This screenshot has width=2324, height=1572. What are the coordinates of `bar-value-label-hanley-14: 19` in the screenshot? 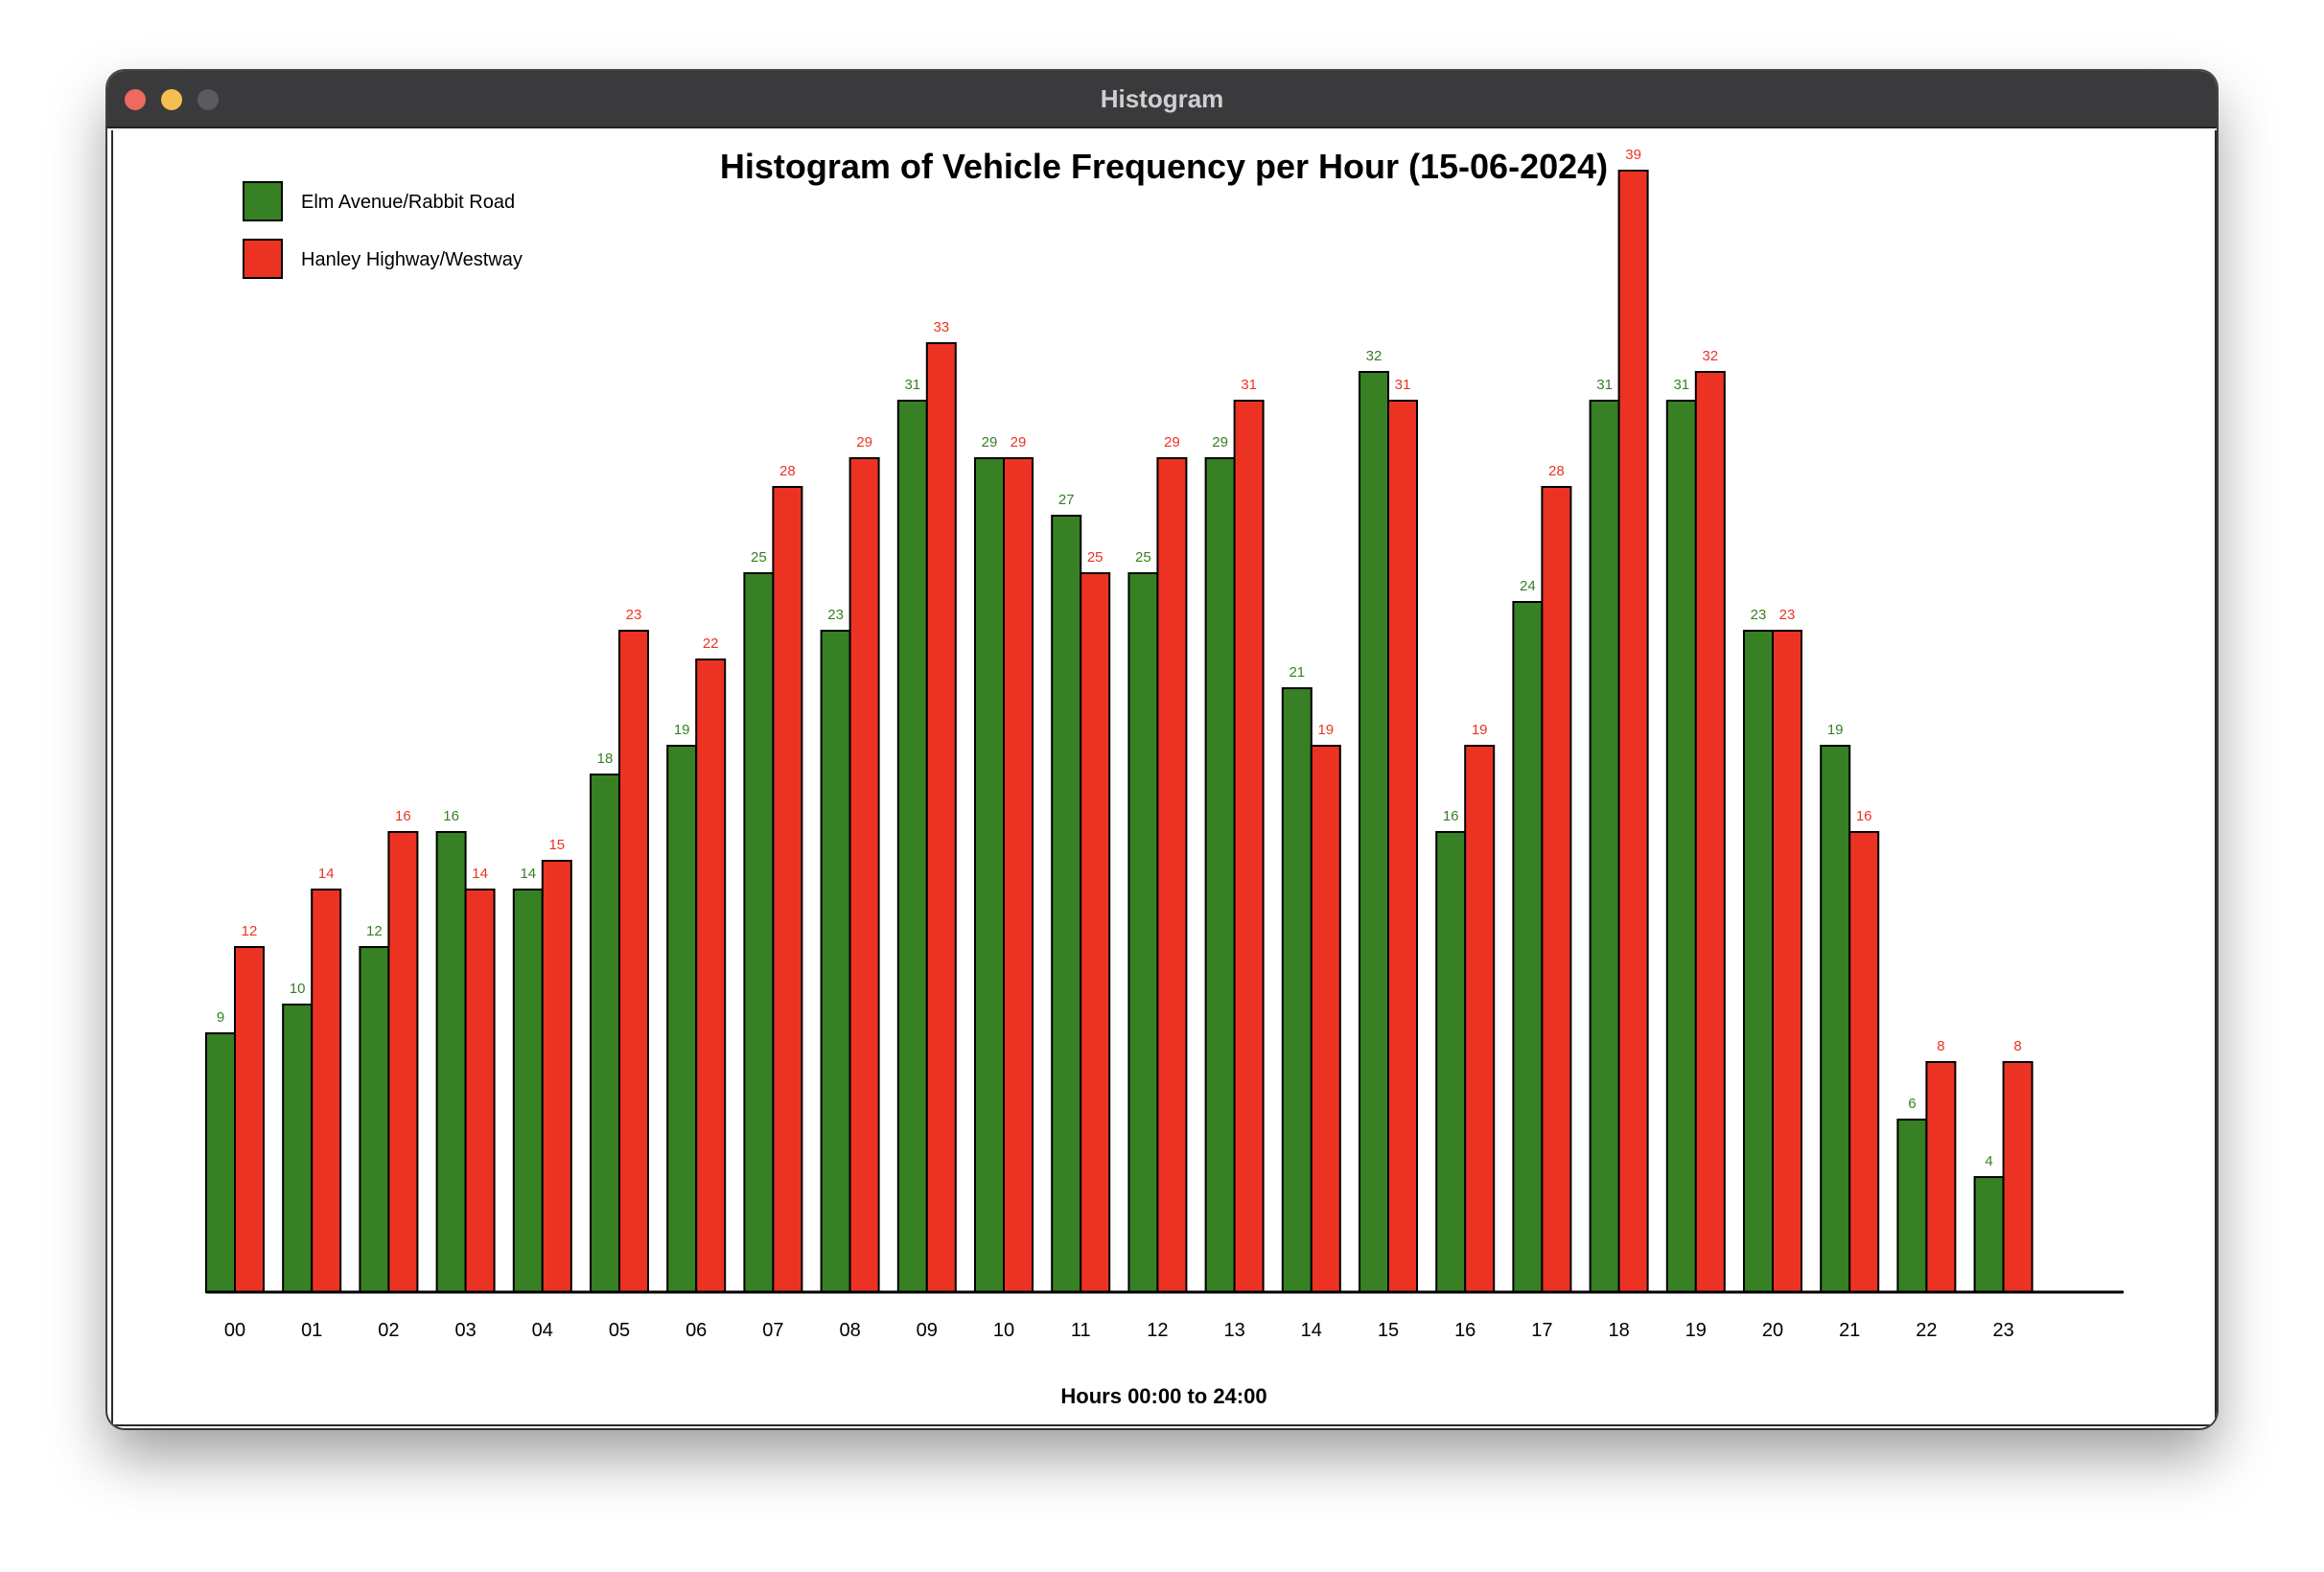 It's located at (1325, 730).